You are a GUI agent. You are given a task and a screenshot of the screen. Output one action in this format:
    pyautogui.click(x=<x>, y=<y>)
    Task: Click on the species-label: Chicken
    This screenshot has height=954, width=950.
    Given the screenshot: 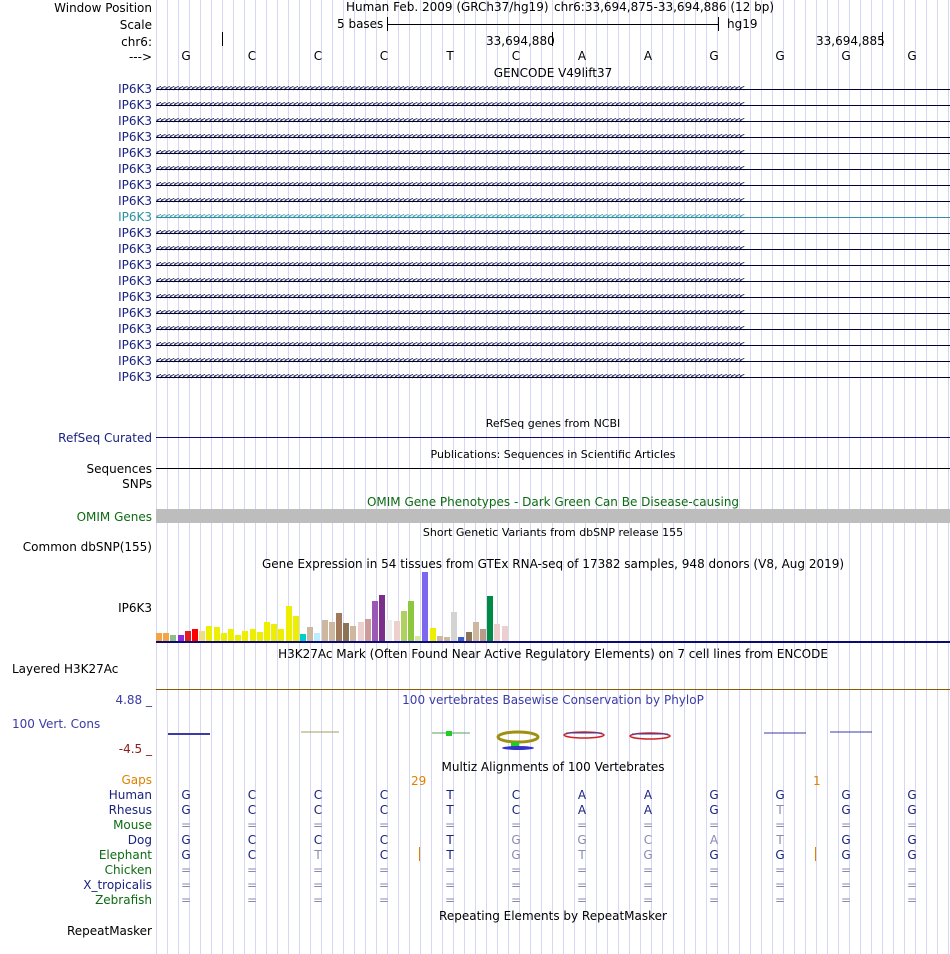 What is the action you would take?
    pyautogui.click(x=128, y=870)
    